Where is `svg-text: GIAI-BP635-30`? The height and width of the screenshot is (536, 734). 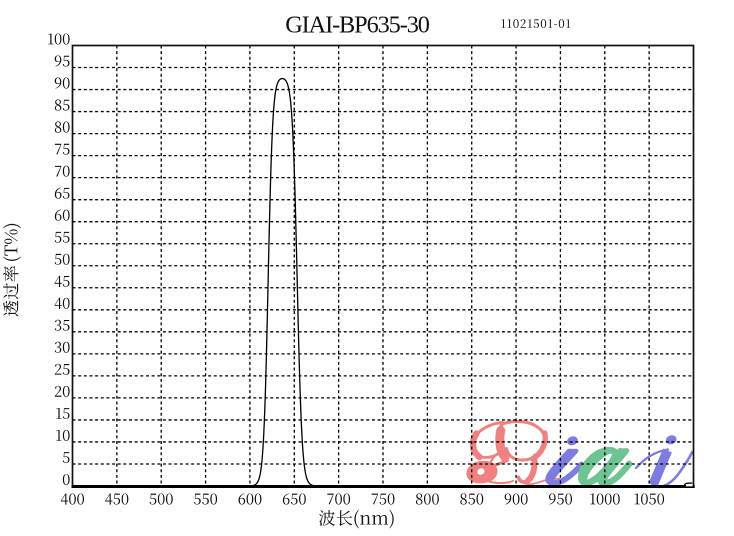 svg-text: GIAI-BP635-30 is located at coordinates (357, 25).